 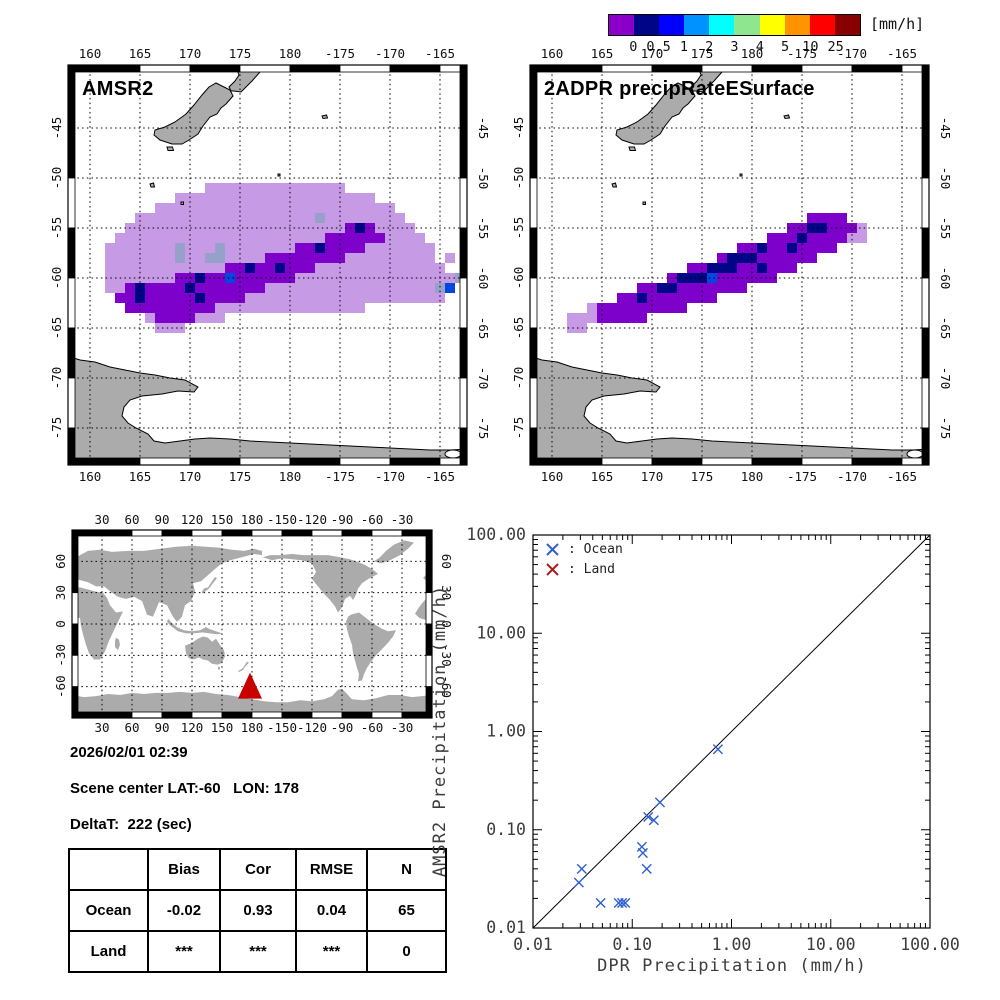 What do you see at coordinates (282, 727) in the screenshot?
I see `svg-text: -150` at bounding box center [282, 727].